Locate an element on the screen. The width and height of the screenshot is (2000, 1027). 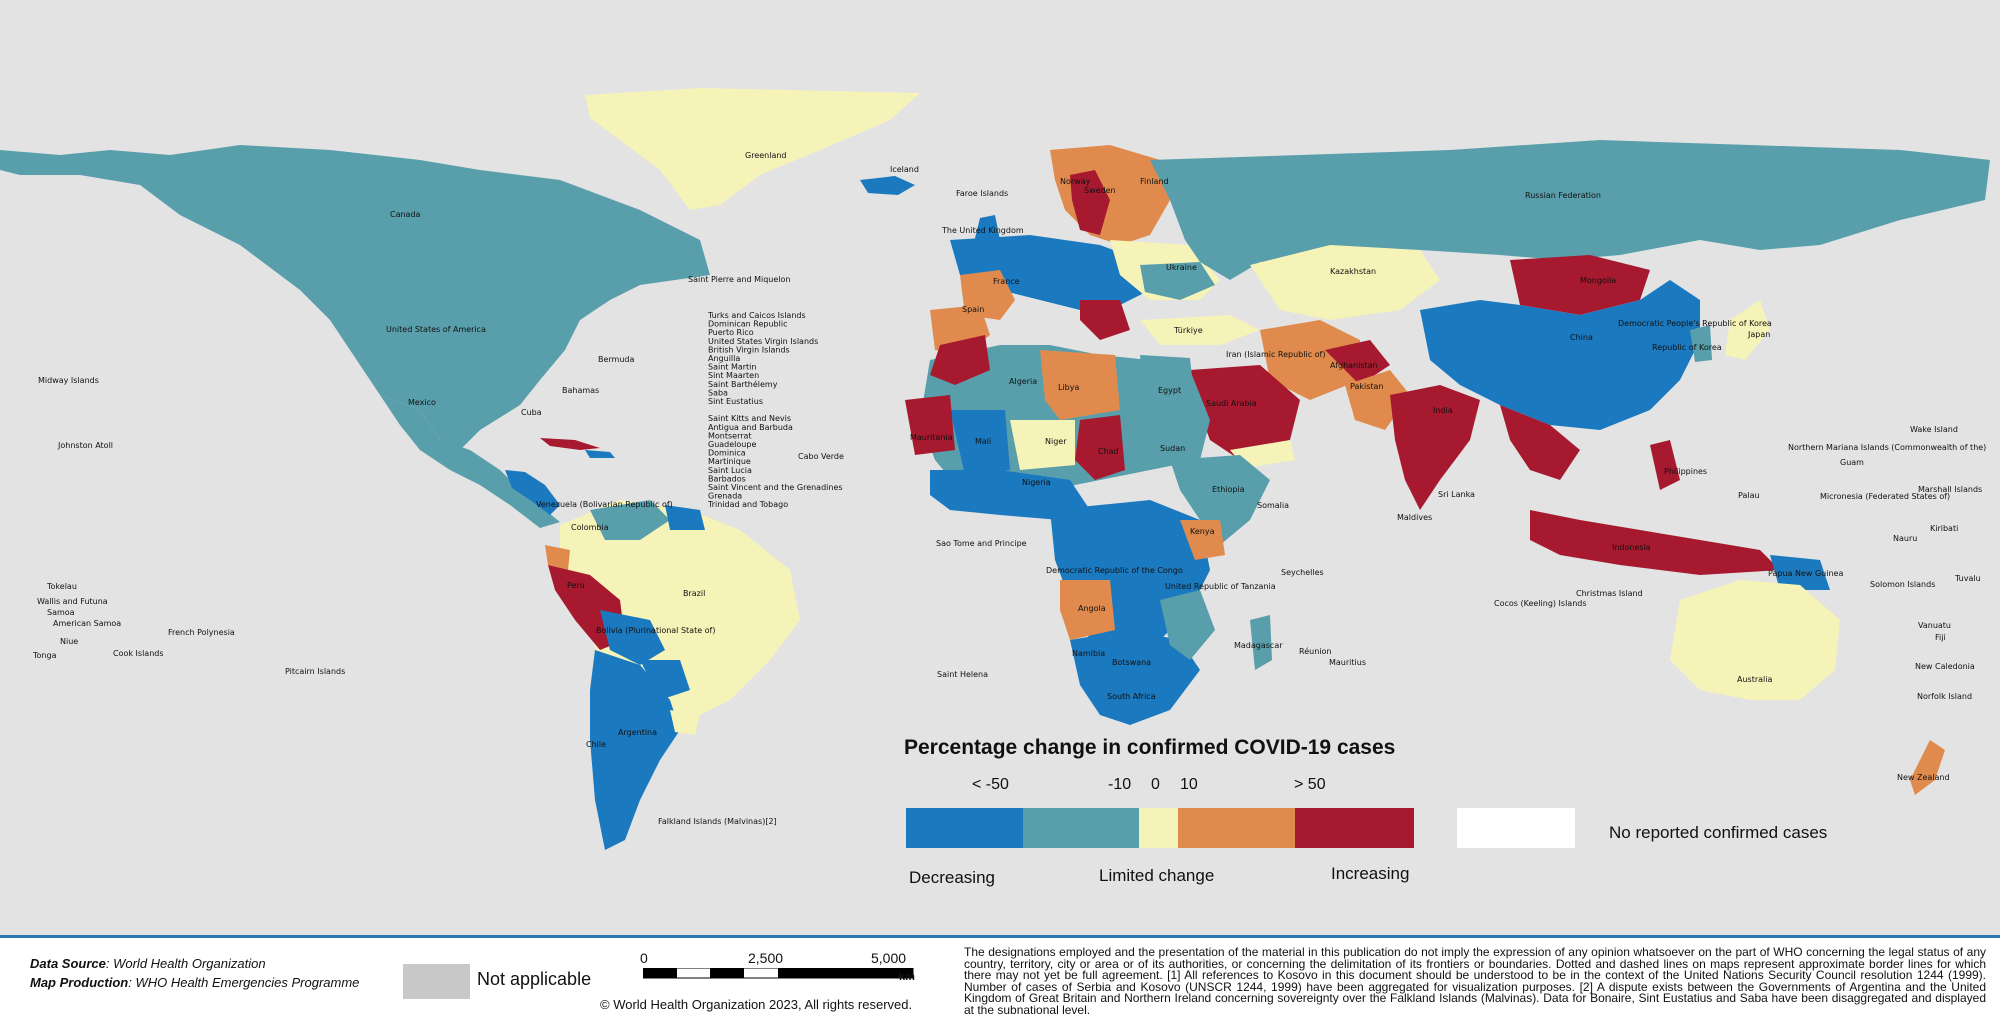
scale-unit: km is located at coordinates (907, 977).